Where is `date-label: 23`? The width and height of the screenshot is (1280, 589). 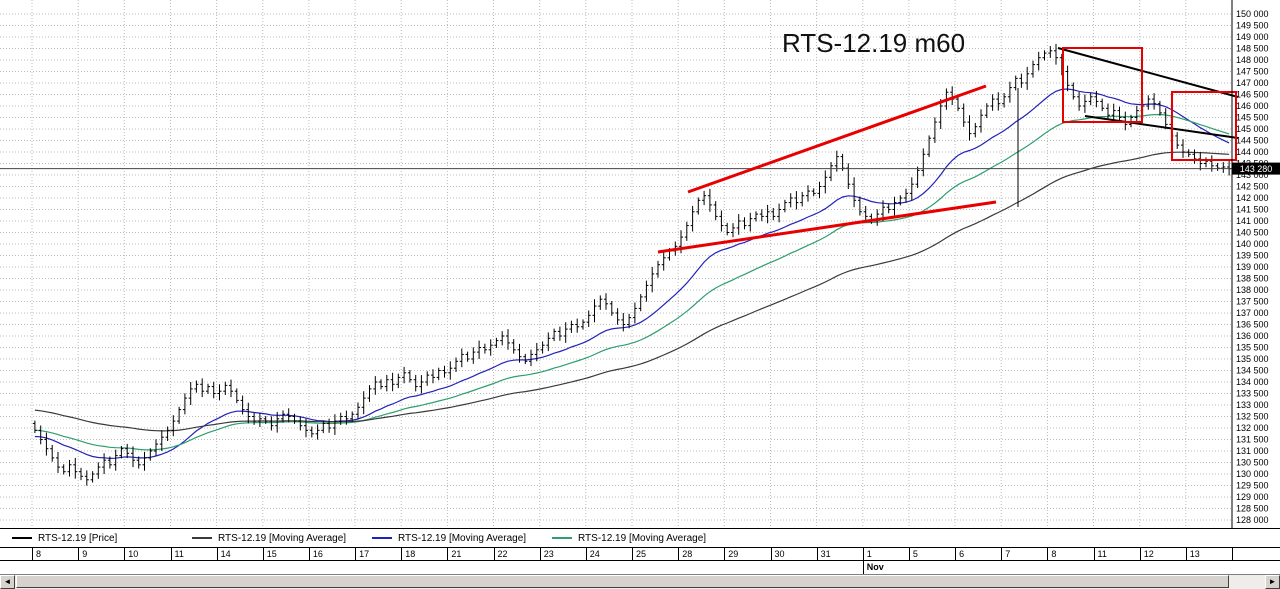 date-label: 23 is located at coordinates (562, 554).